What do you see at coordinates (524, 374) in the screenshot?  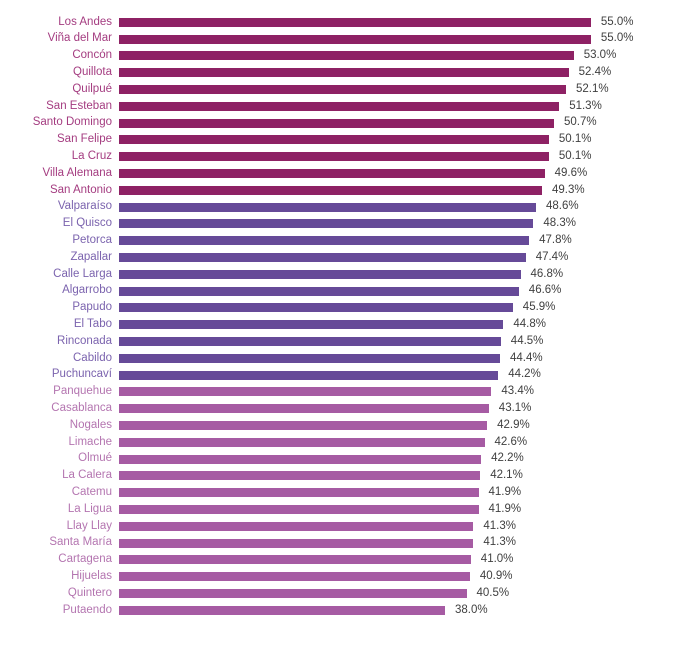 I see `value-label: 44.2%` at bounding box center [524, 374].